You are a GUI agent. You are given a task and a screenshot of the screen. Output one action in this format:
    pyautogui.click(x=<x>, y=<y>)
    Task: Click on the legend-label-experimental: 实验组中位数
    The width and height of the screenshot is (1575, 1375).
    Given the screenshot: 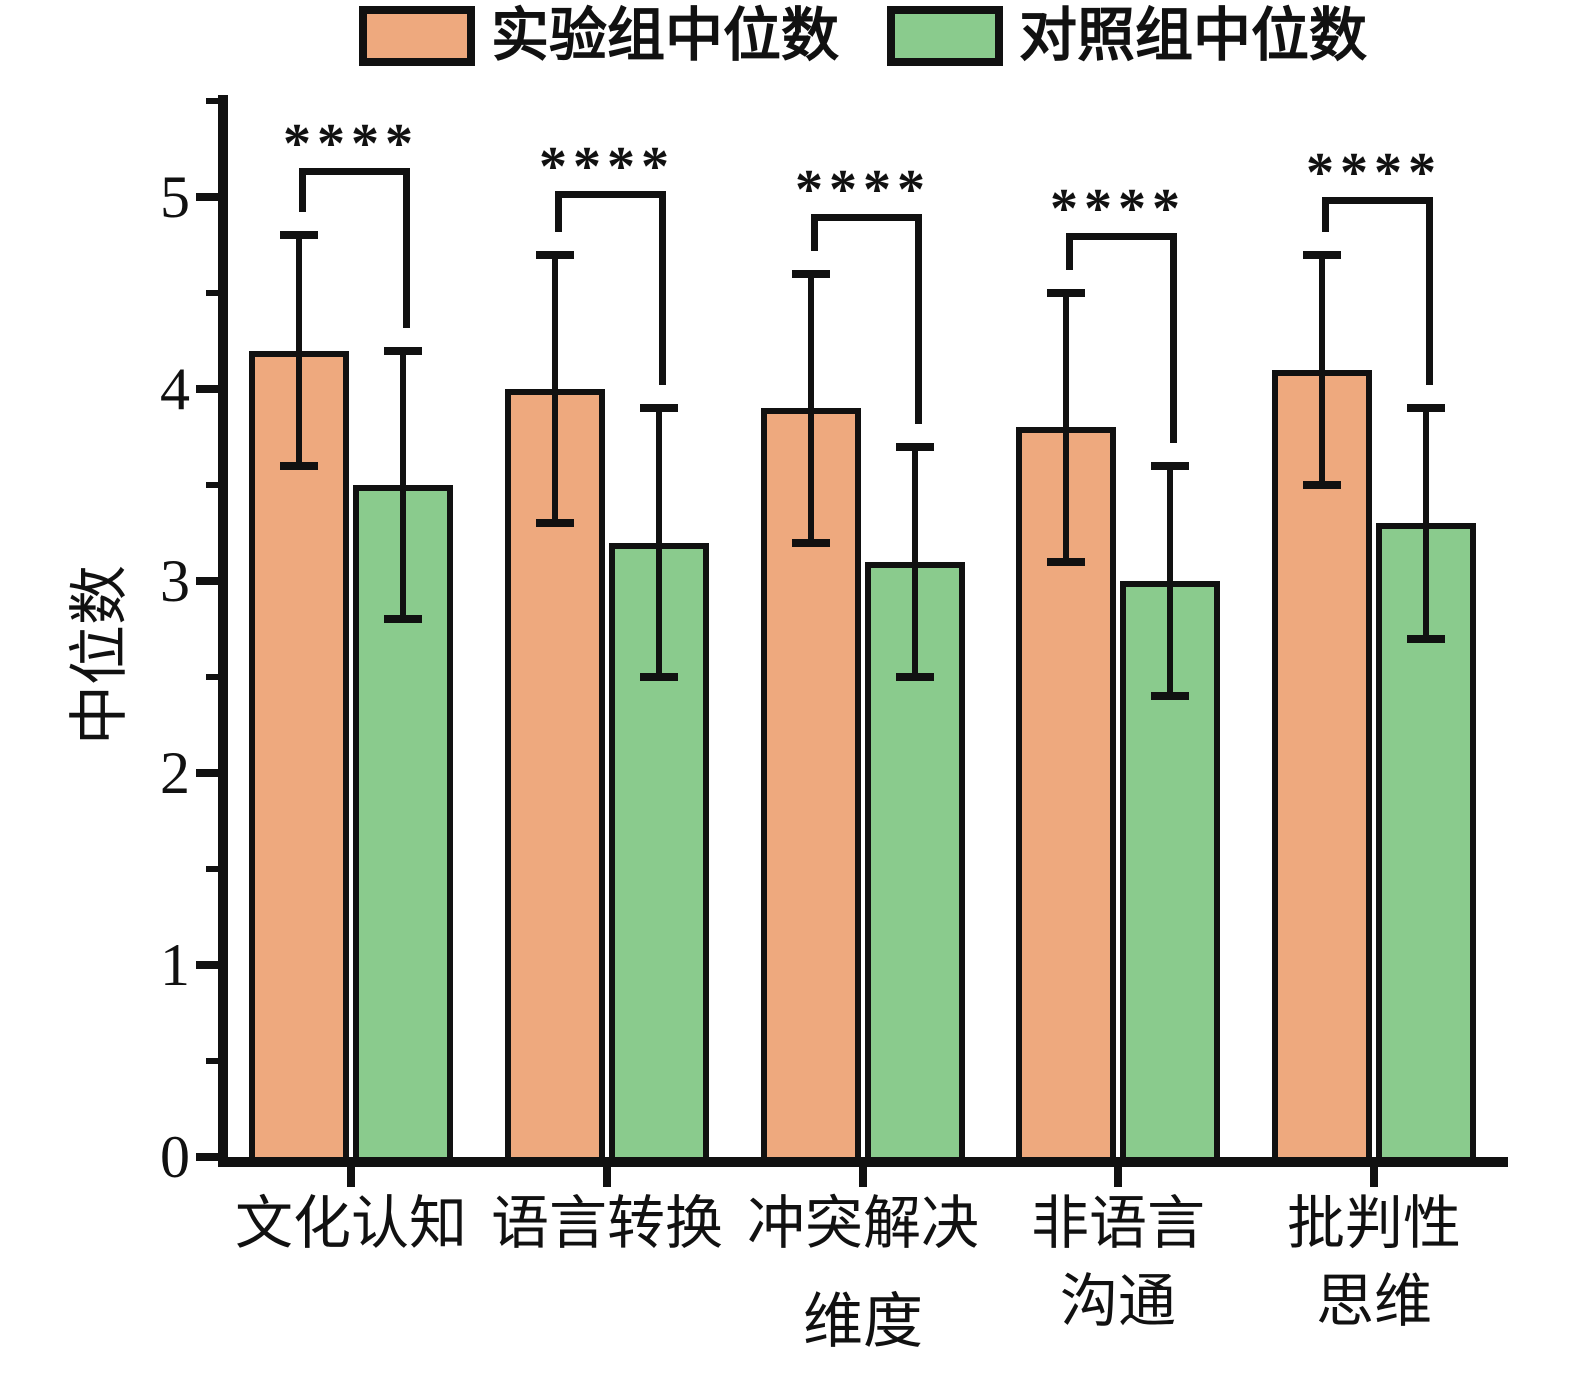 What is the action you would take?
    pyautogui.click(x=664, y=35)
    